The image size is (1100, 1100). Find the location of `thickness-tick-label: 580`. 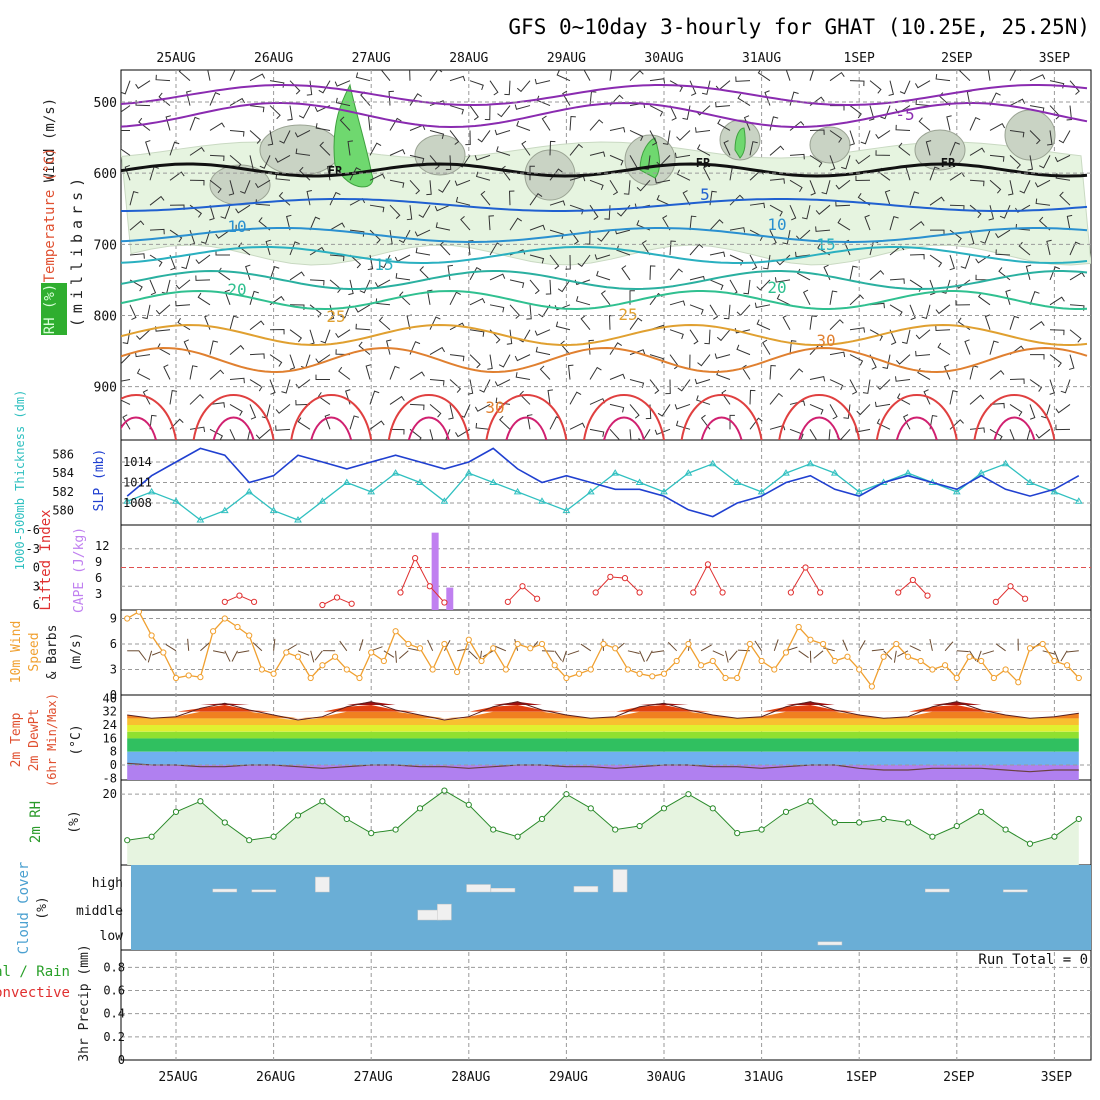

thickness-tick-label: 580 is located at coordinates (63, 511).